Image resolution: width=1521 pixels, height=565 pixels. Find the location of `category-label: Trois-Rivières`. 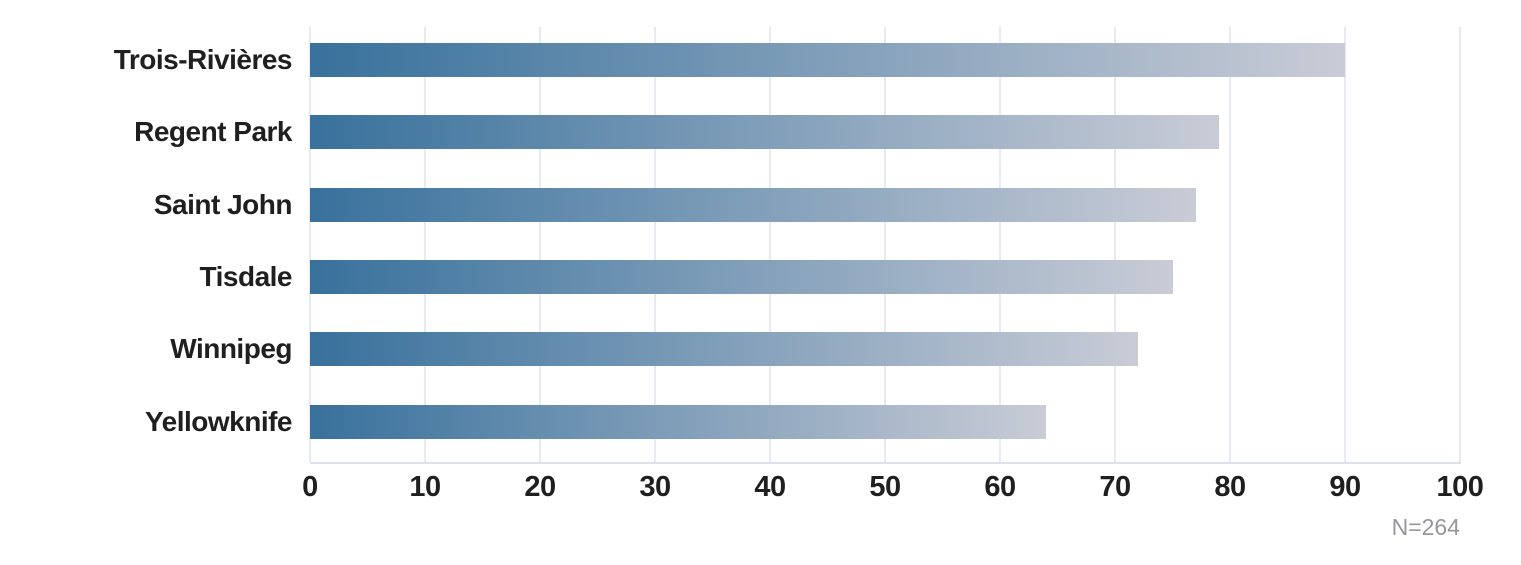

category-label: Trois-Rivières is located at coordinates (203, 59).